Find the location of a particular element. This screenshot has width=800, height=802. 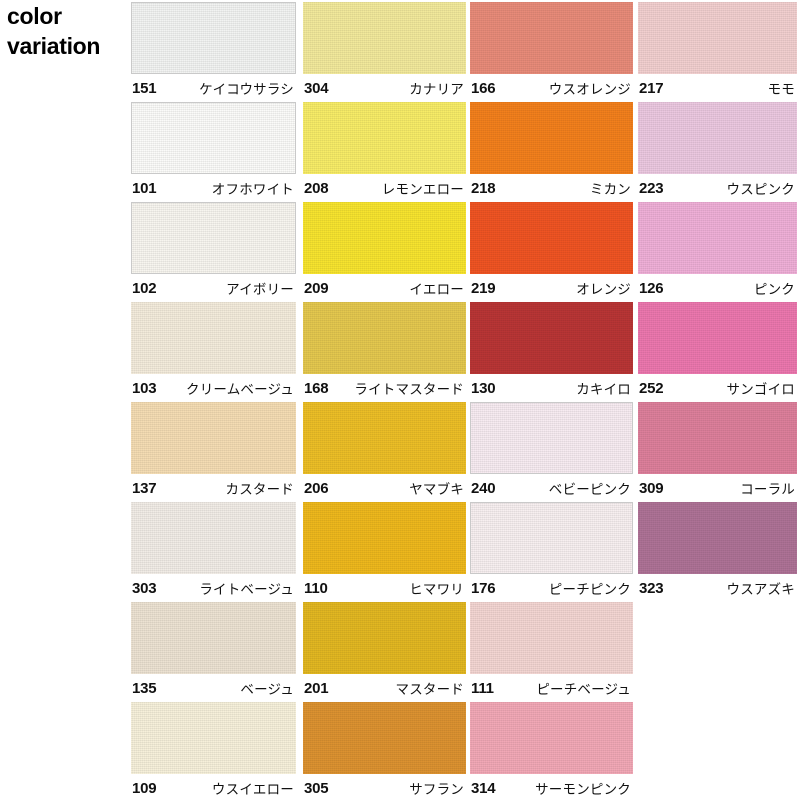

swatch-cell: 217 モモ is located at coordinates (717, 52).